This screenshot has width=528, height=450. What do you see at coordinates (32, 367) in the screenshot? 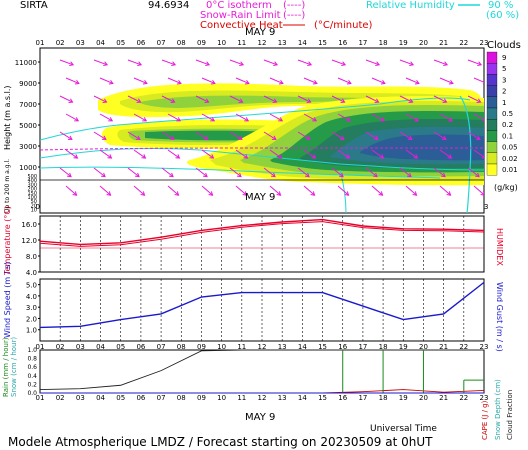
I see `y-tick-label: 0.6` at bounding box center [32, 367].